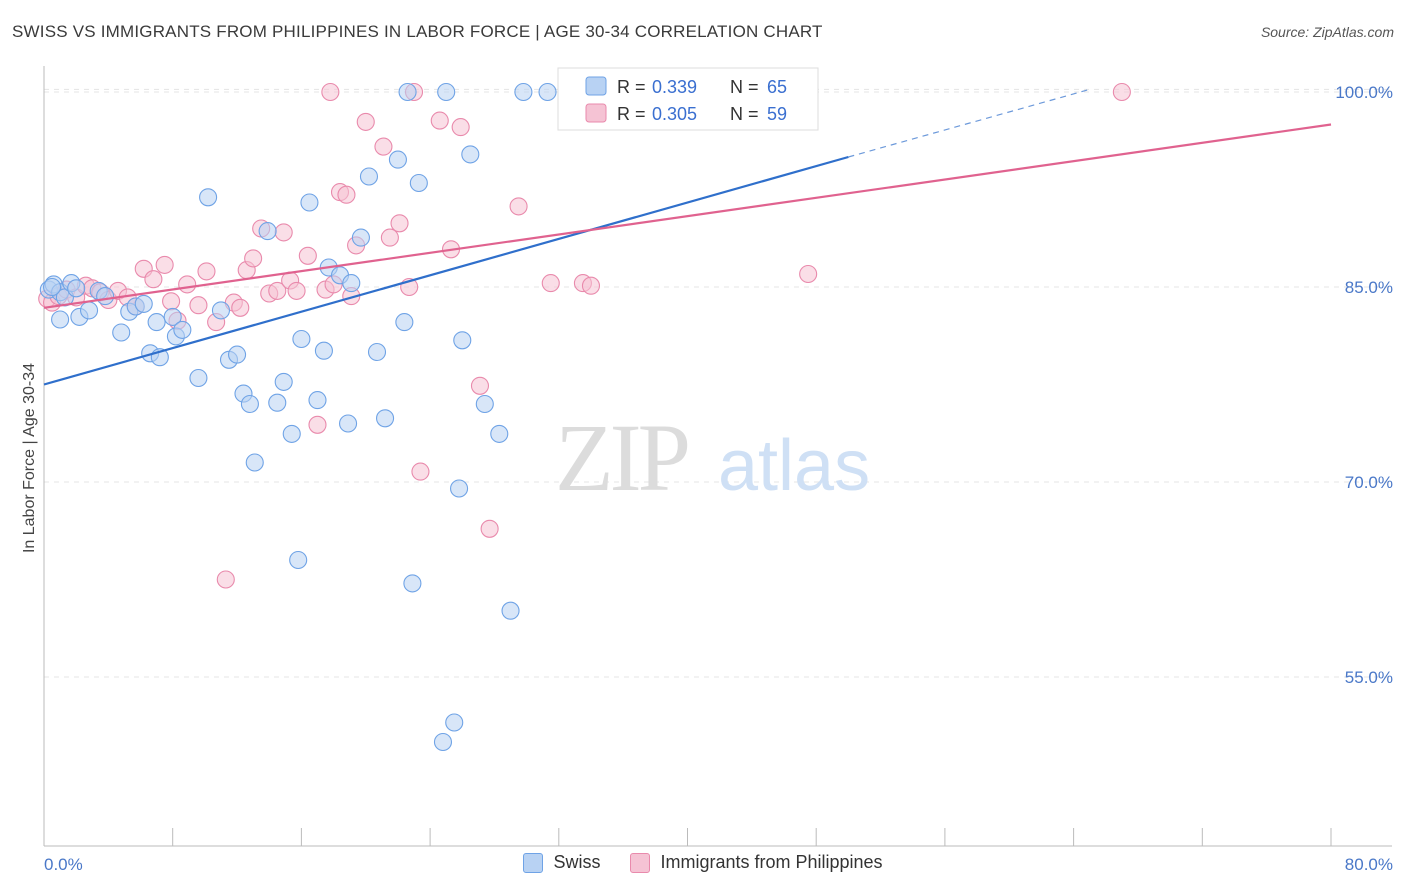 The image size is (1406, 892). What do you see at coordinates (621, 457) in the screenshot?
I see `watermark-zip: ZIP` at bounding box center [621, 457].